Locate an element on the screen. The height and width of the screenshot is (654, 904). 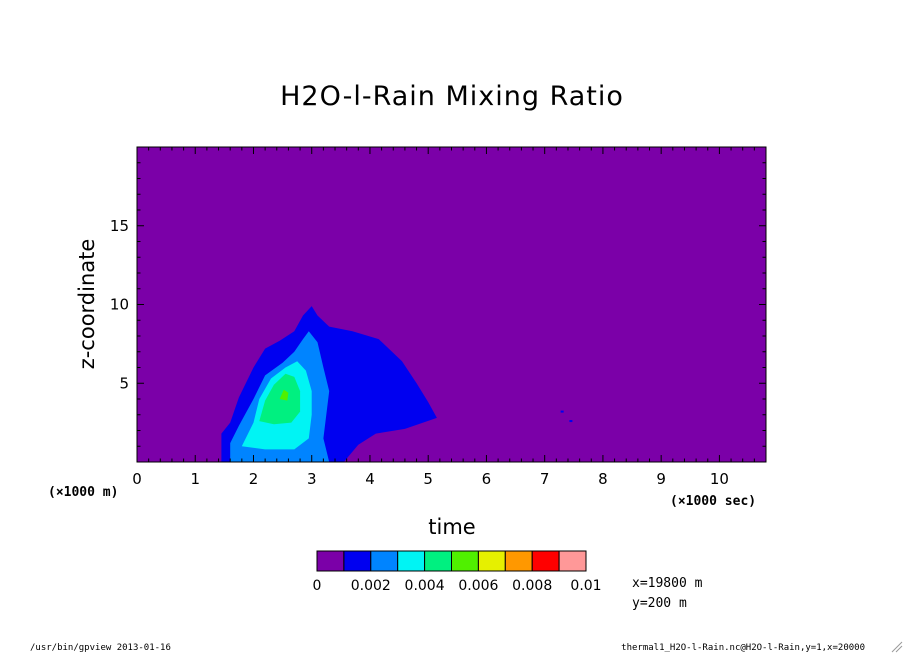
footer-left: /usr/bin/gpview 2013-01-16 is located at coordinates (100, 648).